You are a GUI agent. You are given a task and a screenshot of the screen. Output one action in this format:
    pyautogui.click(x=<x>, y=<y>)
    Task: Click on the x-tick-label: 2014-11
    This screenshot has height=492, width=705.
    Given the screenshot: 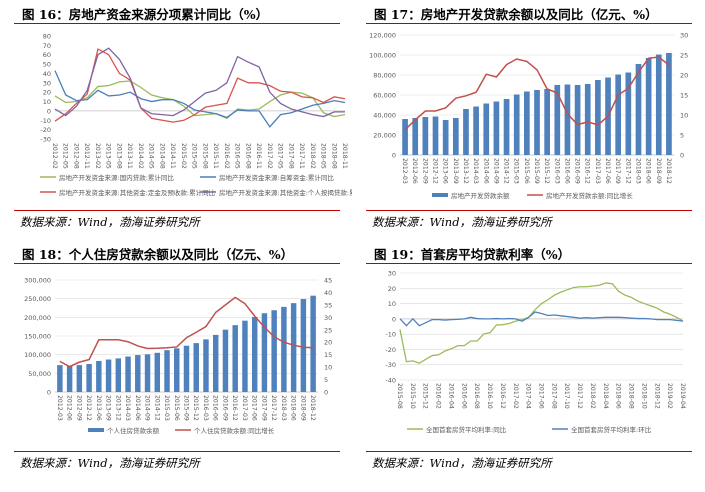 What is the action you would take?
    pyautogui.click(x=172, y=156)
    